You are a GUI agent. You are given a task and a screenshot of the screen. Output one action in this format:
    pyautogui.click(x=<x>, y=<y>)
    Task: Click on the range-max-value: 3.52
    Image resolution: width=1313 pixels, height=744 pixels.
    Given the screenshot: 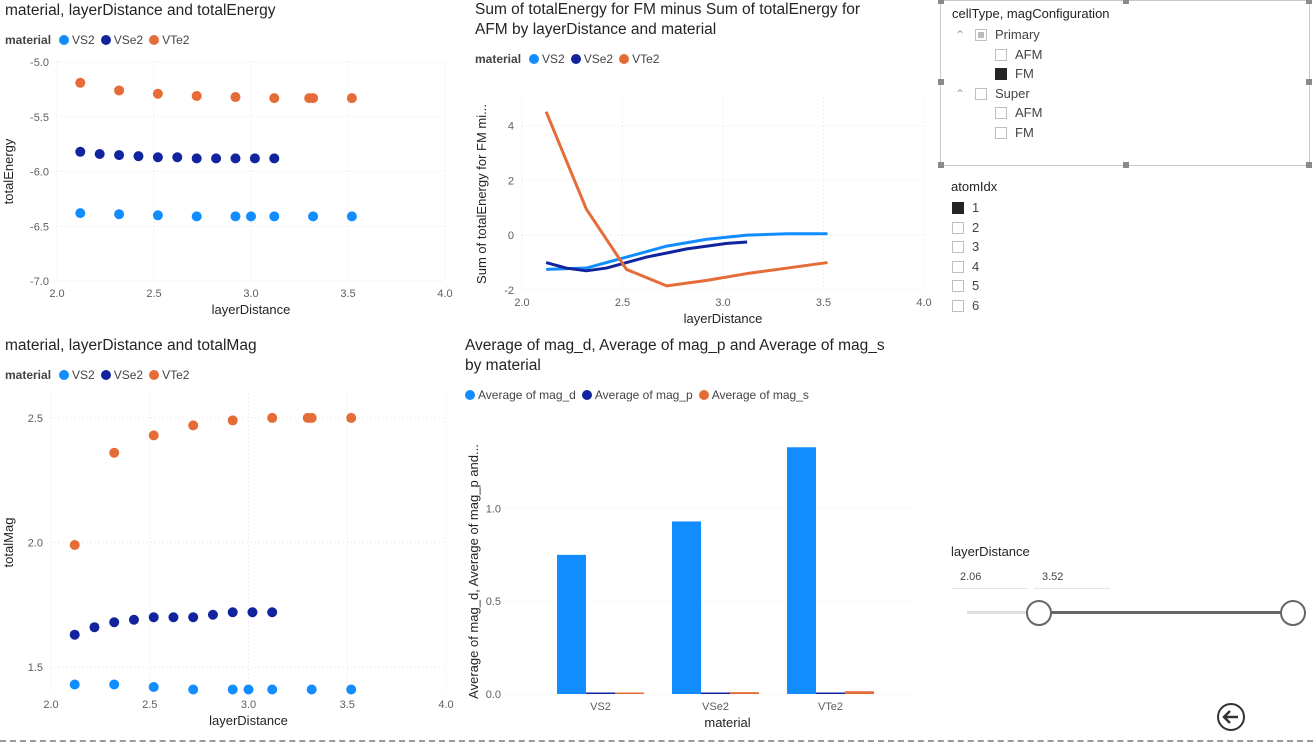 What is the action you would take?
    pyautogui.click(x=1072, y=577)
    